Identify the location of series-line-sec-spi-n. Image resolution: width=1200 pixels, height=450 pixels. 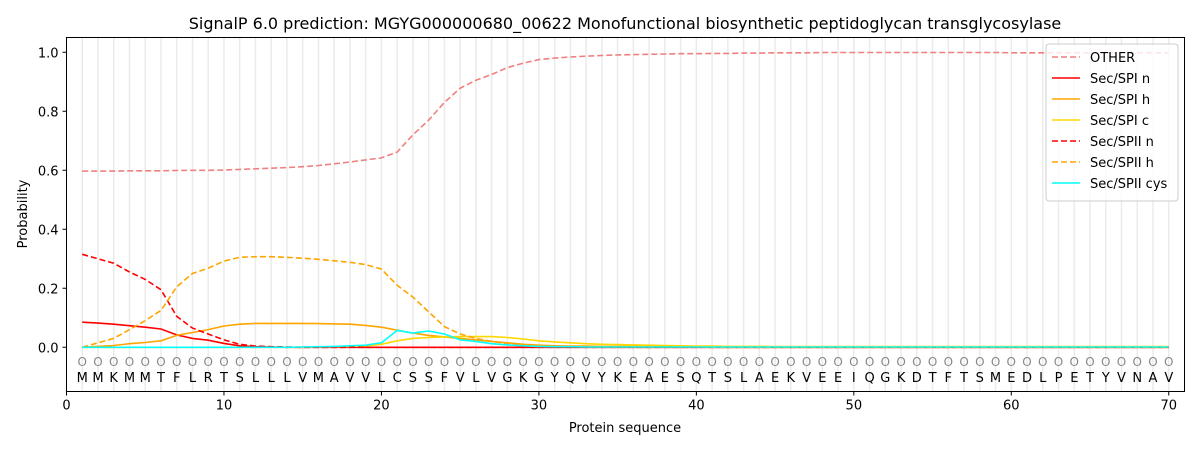
(625, 335).